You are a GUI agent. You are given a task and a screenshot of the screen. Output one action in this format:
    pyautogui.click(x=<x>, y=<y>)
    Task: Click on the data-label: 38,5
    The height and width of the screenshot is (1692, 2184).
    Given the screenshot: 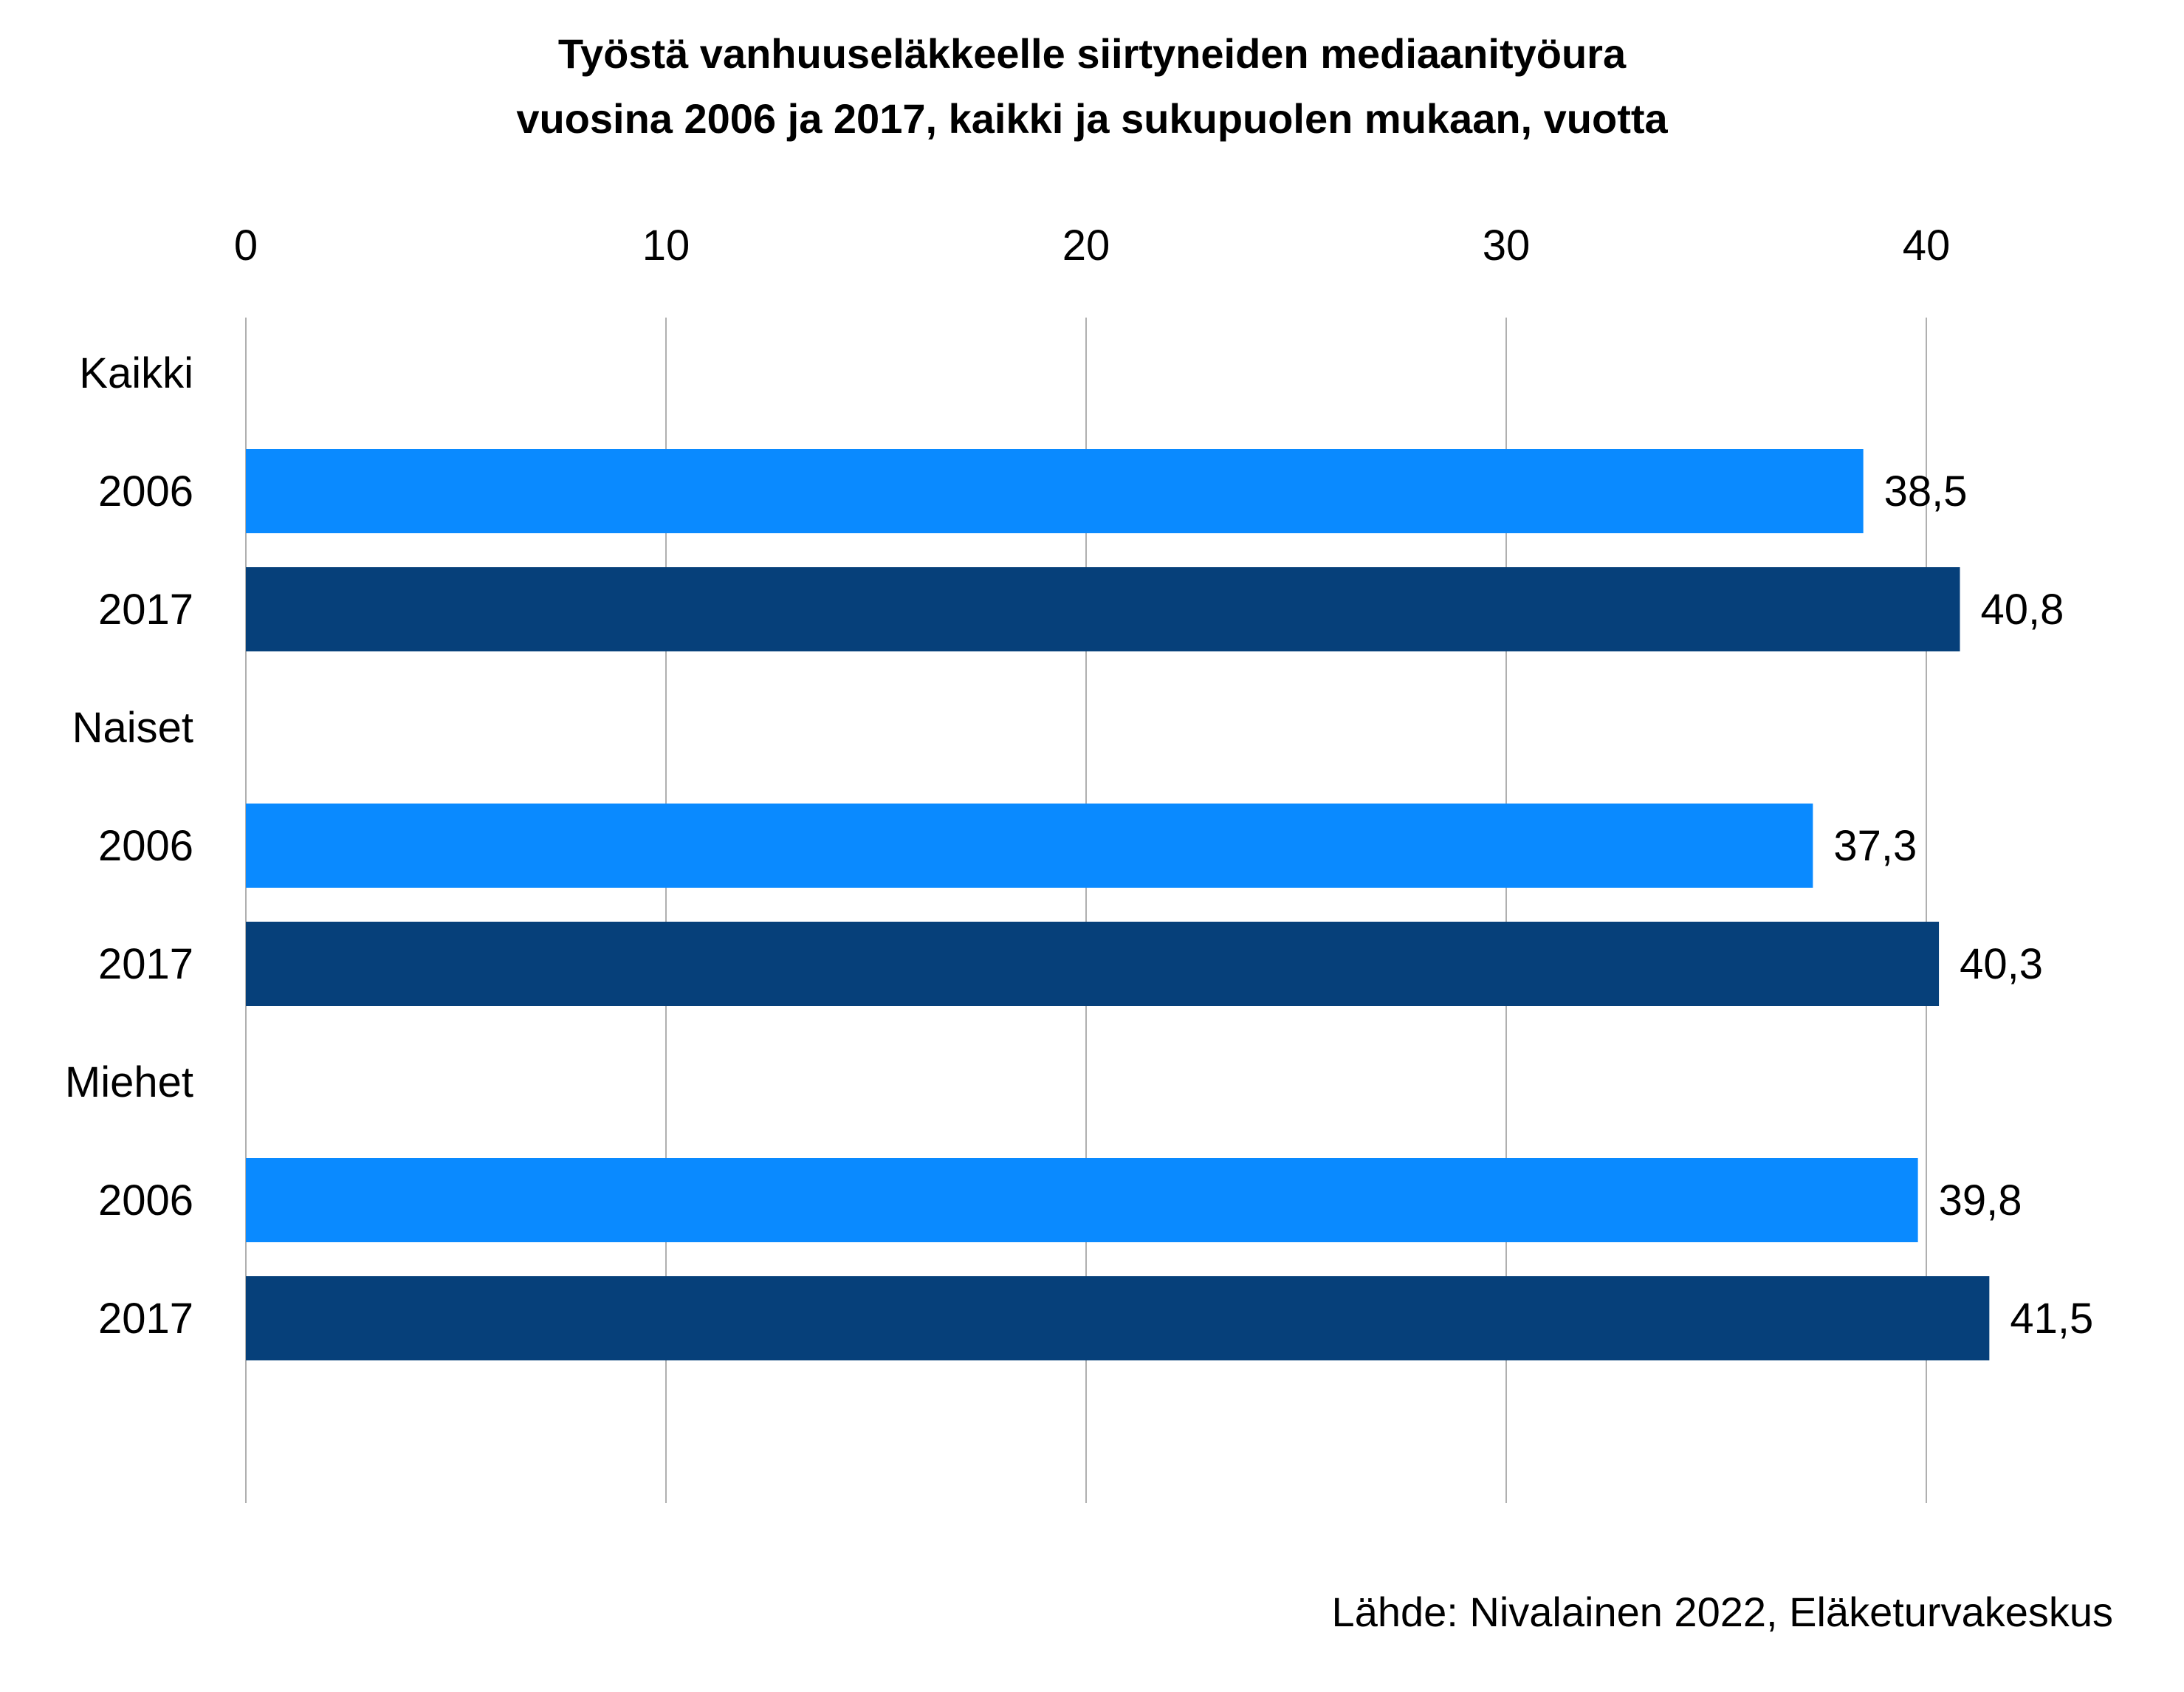 What is the action you would take?
    pyautogui.click(x=1926, y=491)
    